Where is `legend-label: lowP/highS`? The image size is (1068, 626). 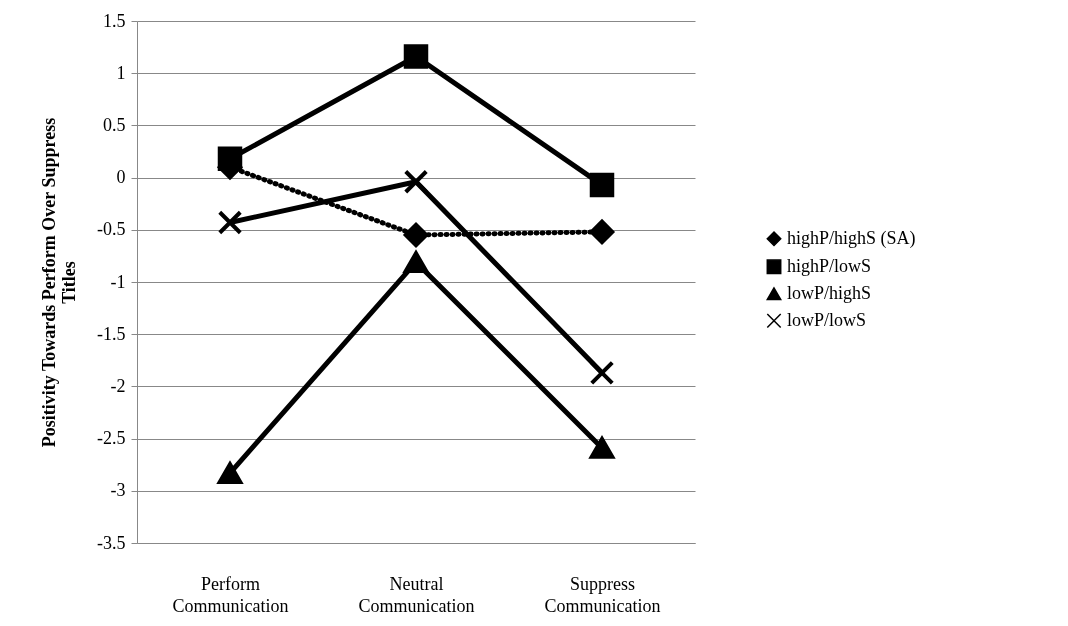
legend-label: lowP/highS is located at coordinates (829, 292).